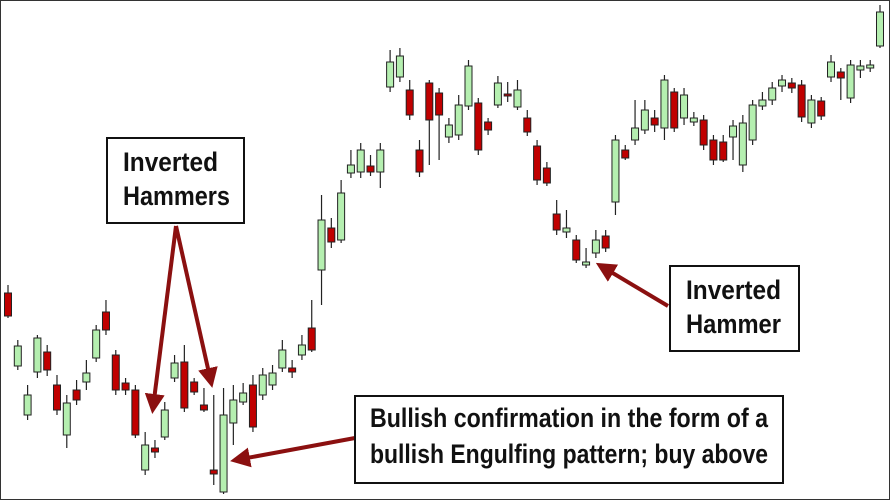  I want to click on annotation-box: Inverted Hammer, so click(734, 308).